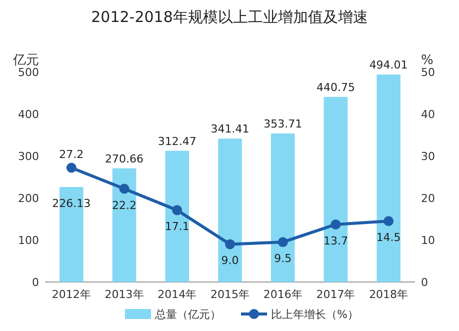 The width and height of the screenshot is (459, 331). Describe the element at coordinates (388, 294) in the screenshot. I see `x-tick-label: 2018年` at that location.